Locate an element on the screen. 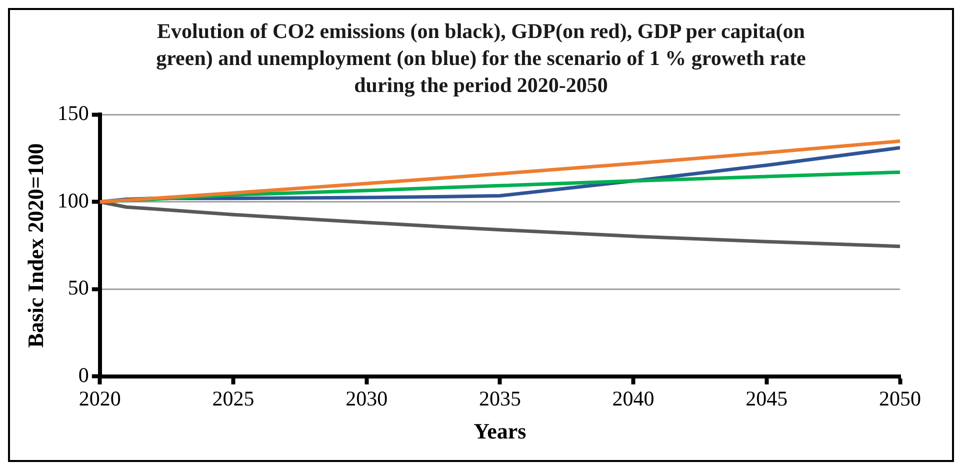  x-axis-title: Years is located at coordinates (500, 431).